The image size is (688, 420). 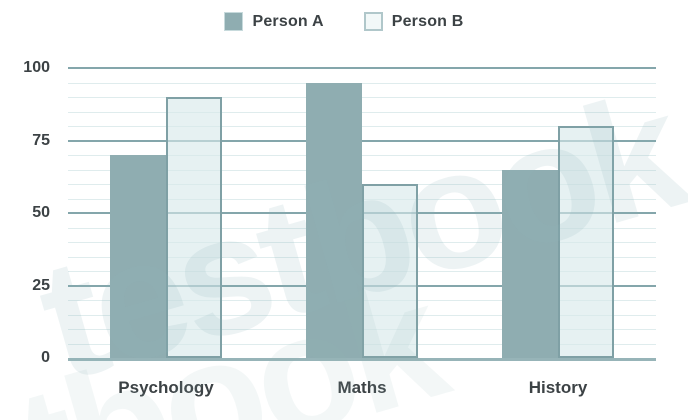 I want to click on x-axis: Psychology Maths History, so click(x=362, y=388).